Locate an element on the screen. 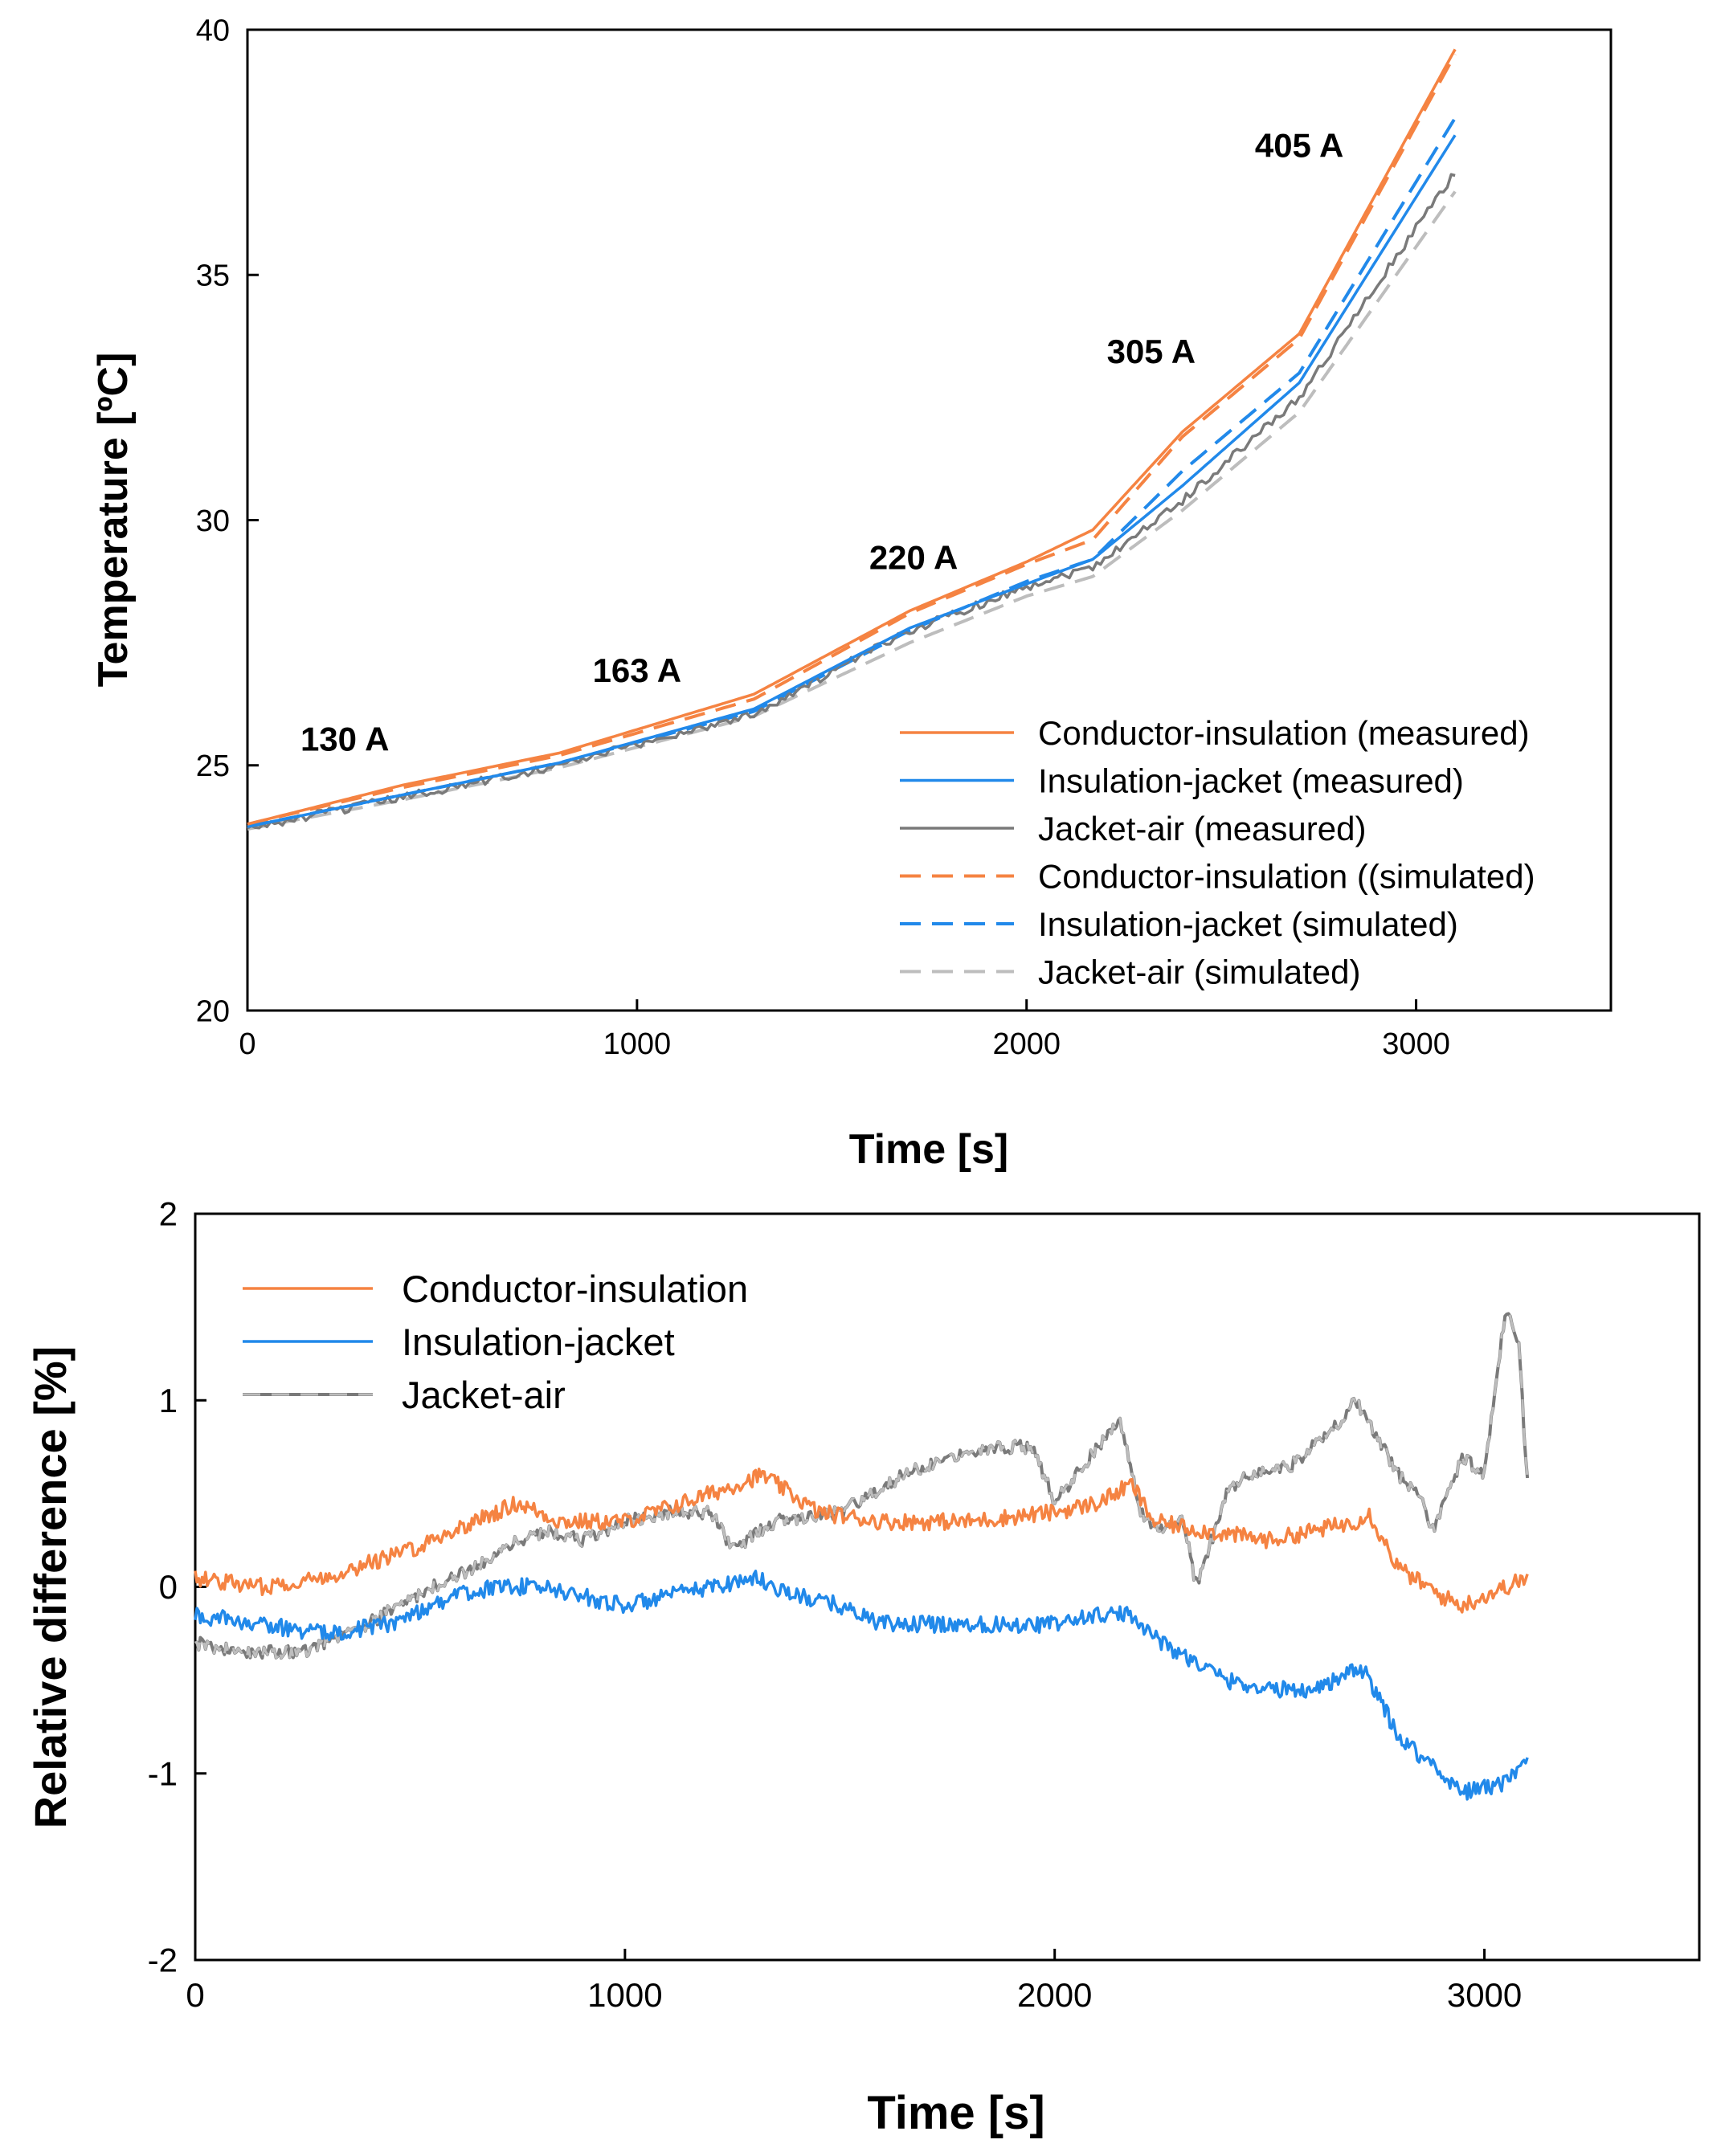  legend-label-jacket-air-measured: Jacket-air (measured) is located at coordinates (1202, 828).